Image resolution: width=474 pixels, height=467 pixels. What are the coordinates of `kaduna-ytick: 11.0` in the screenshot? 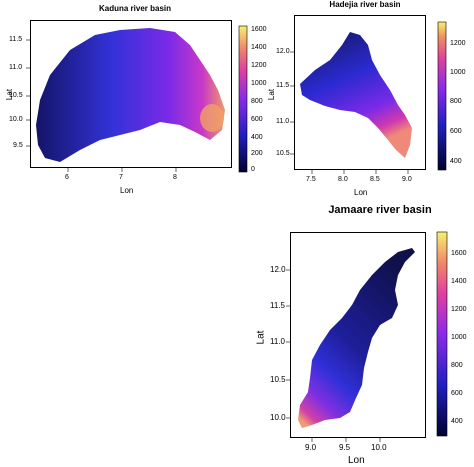 It's located at (16, 67).